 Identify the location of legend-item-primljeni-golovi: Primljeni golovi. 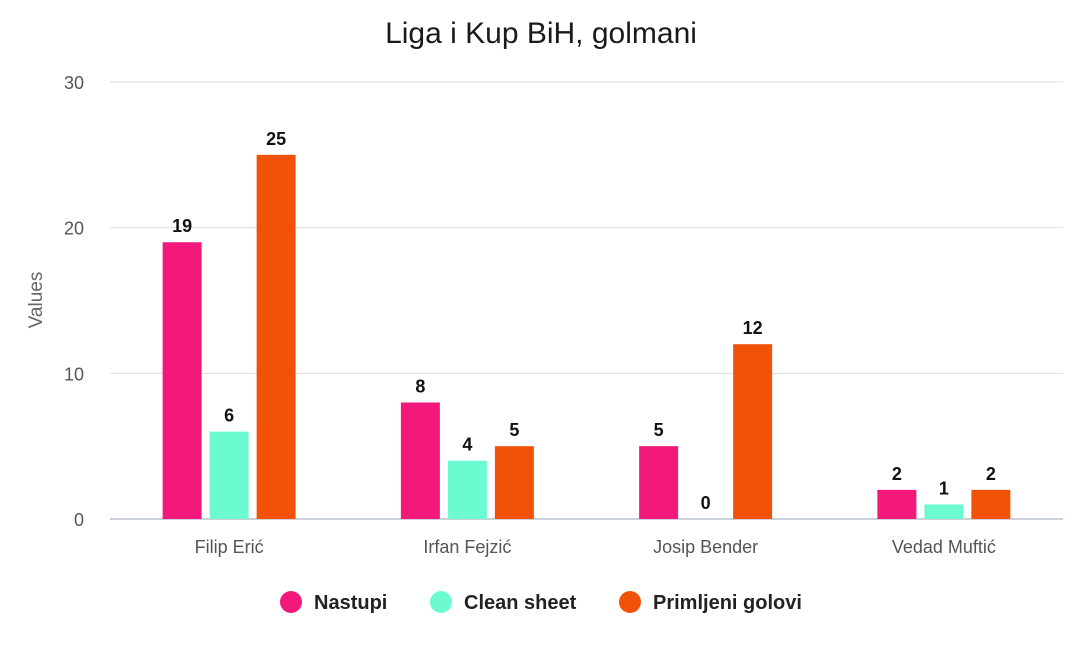
(710, 602).